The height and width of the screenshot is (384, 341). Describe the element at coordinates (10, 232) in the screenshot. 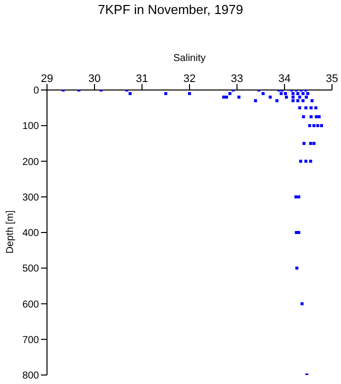

I see `y-axis-title: Depth [m]` at that location.